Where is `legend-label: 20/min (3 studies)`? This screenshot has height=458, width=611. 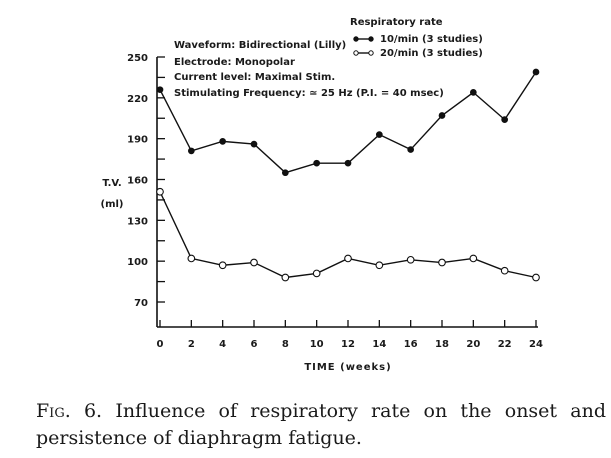
legend-label: 20/min (3 studies) is located at coordinates (431, 53).